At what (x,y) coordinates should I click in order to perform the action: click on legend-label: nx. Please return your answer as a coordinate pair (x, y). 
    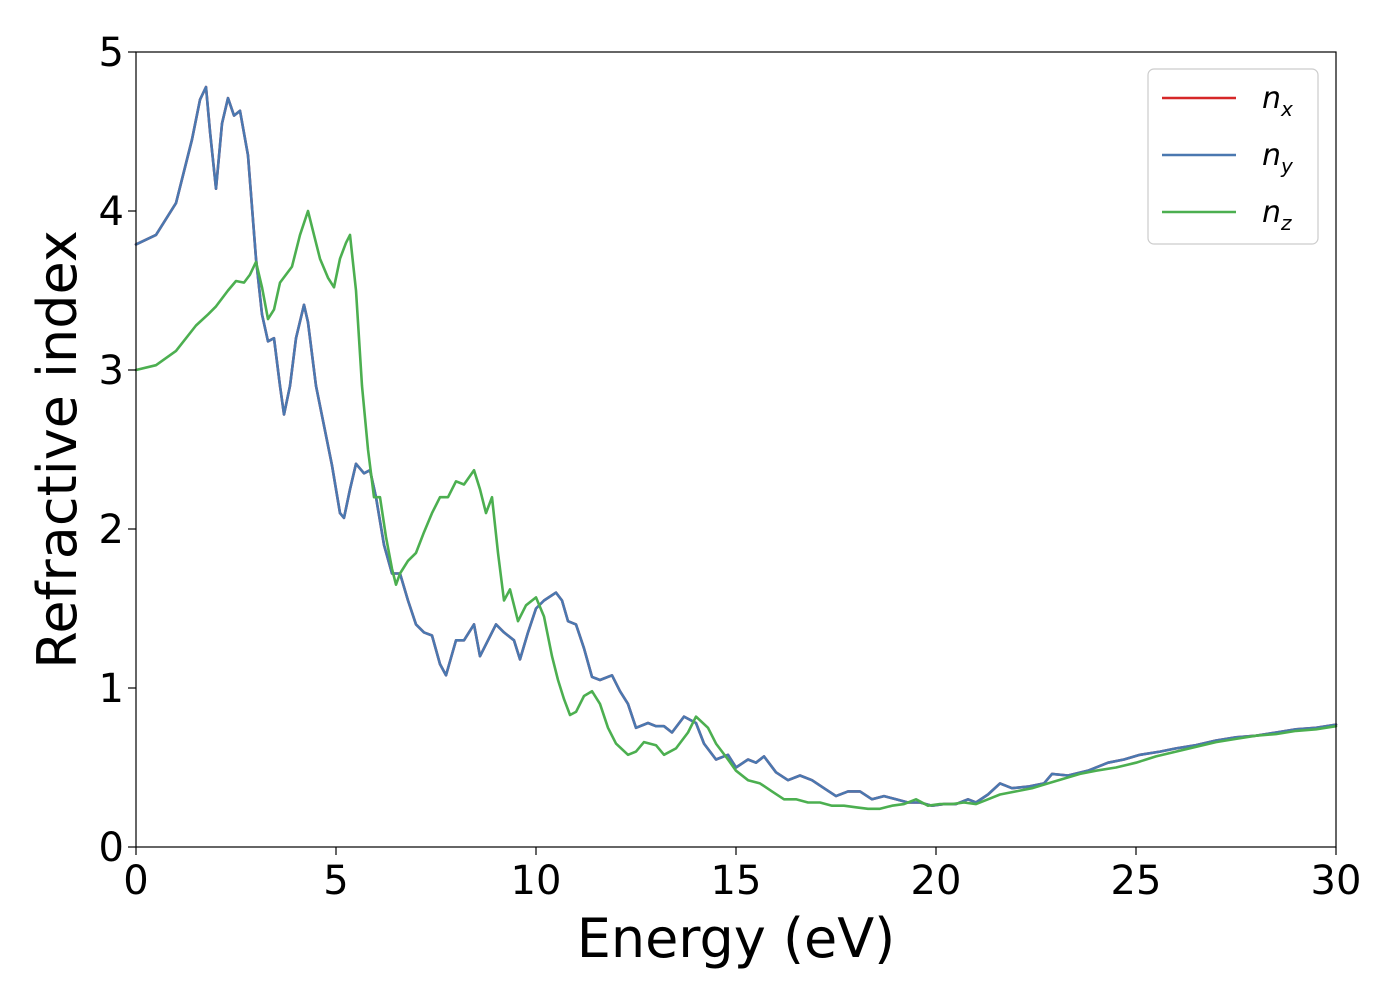
    Looking at the image, I should click on (1277, 101).